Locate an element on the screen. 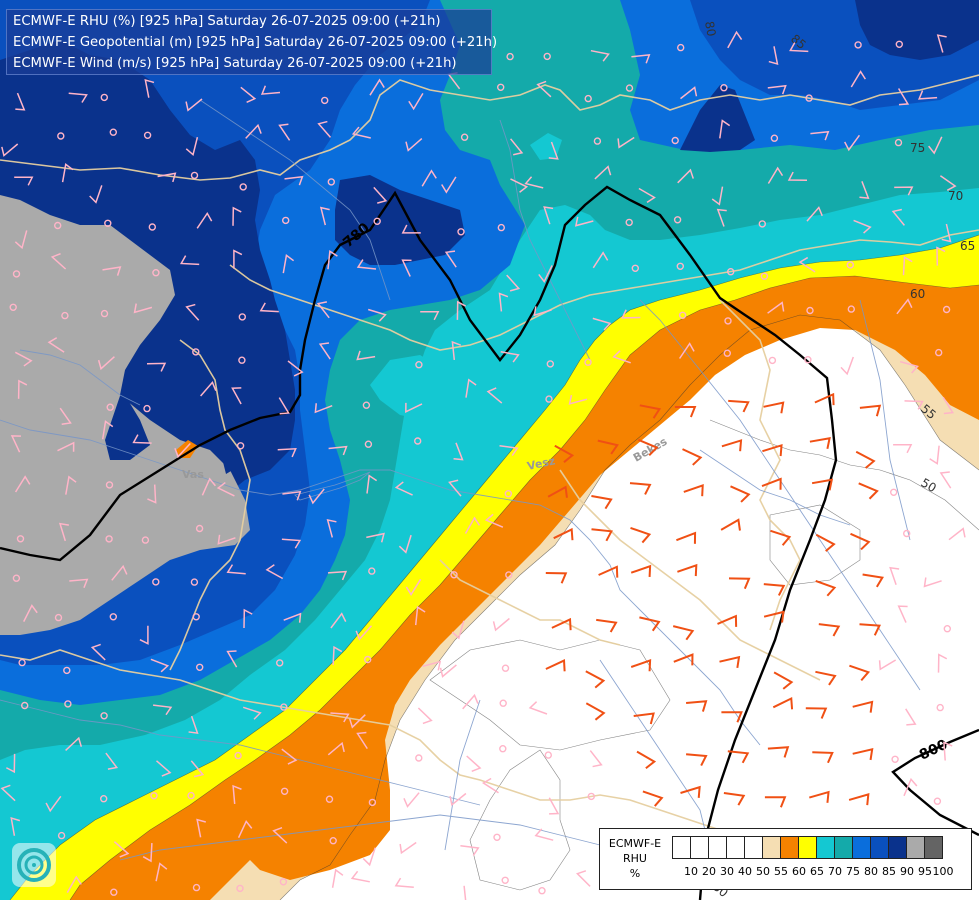  label-veszprem: Vesz is located at coordinates (541, 463).